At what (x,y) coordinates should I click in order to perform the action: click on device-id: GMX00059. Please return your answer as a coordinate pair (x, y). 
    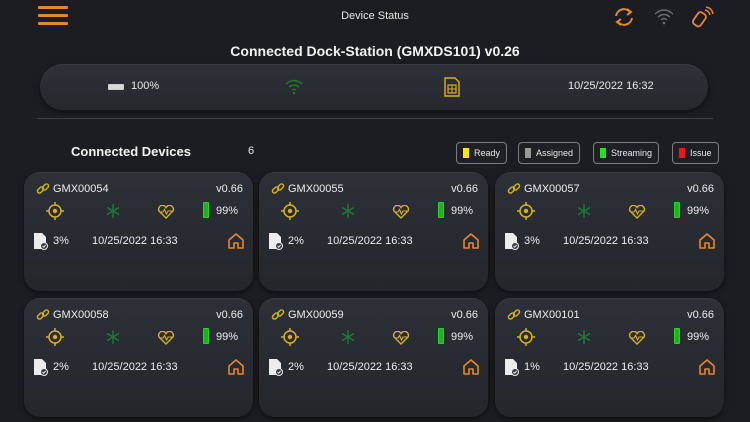
    Looking at the image, I should click on (316, 315).